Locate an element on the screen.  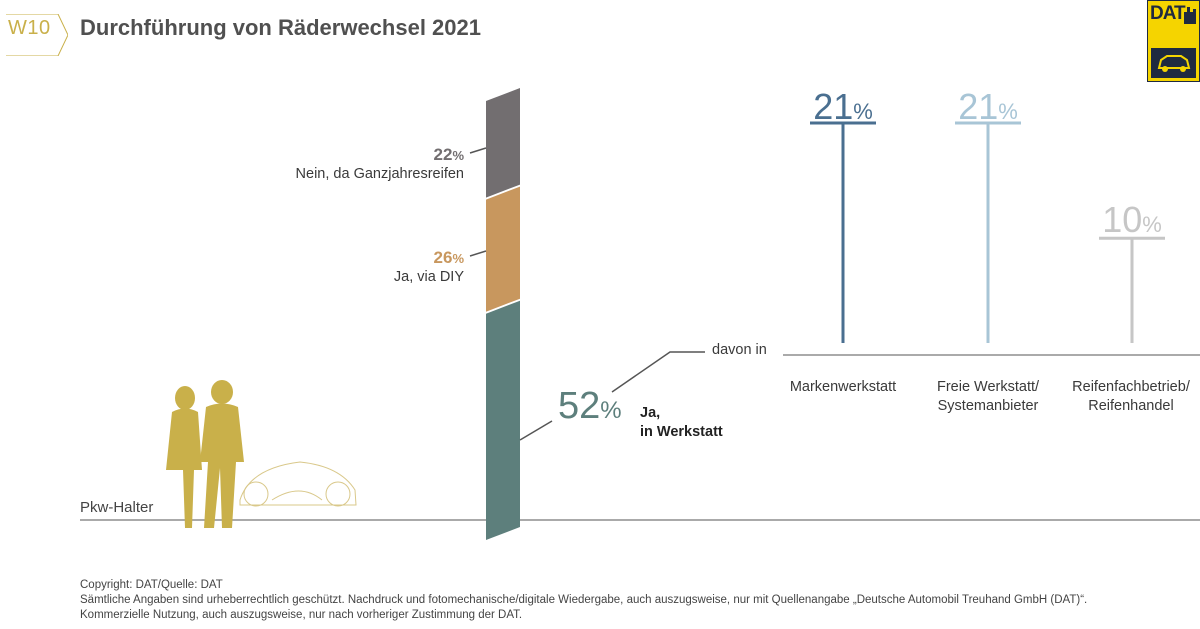
leader-diy is located at coordinates (478, 253).